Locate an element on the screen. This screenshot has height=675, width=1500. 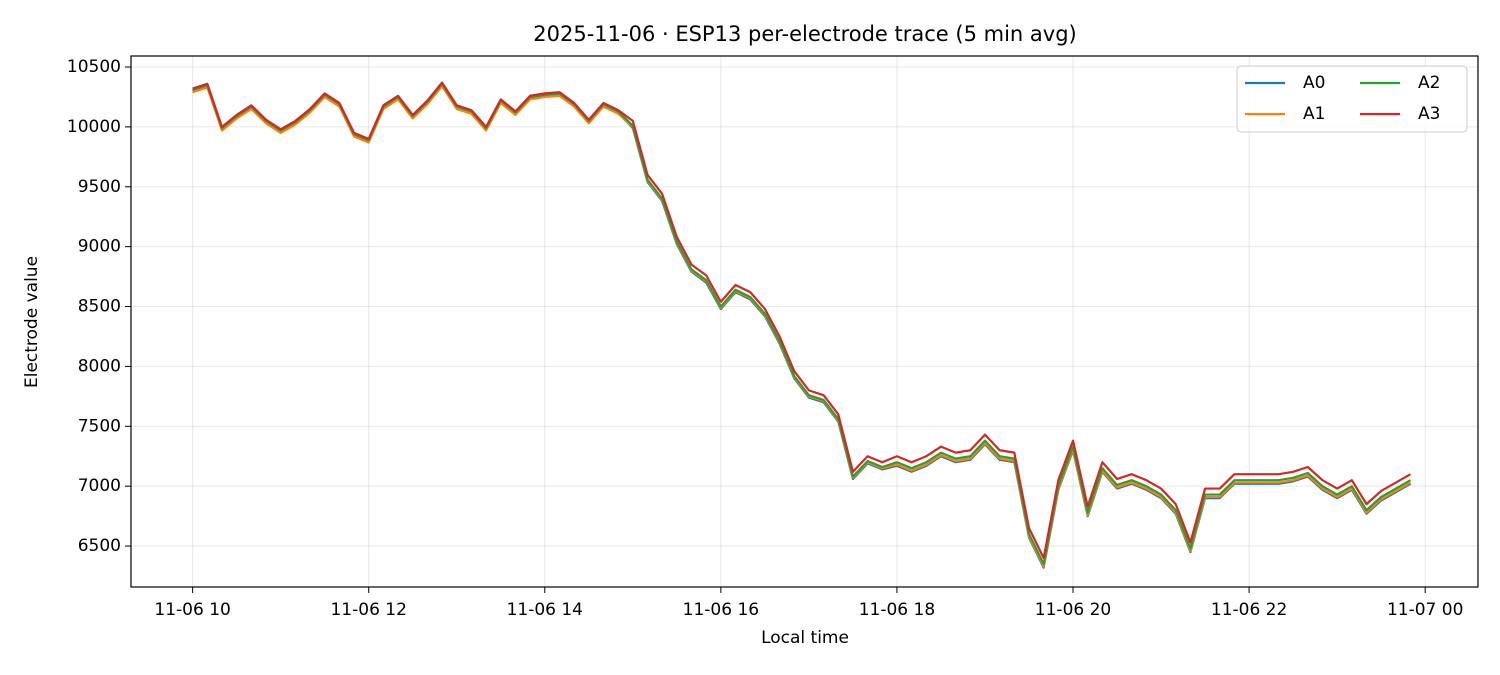
legend-label: A3 is located at coordinates (1429, 114).